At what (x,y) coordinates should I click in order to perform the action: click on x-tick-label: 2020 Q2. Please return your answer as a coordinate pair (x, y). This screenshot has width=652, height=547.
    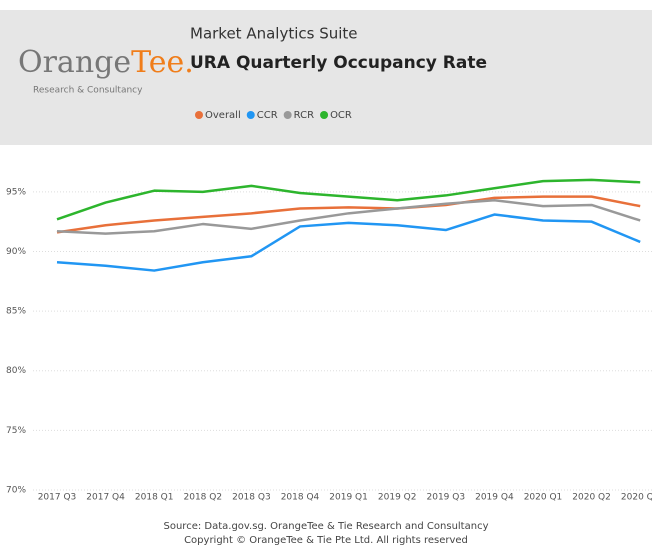
    Looking at the image, I should click on (591, 498).